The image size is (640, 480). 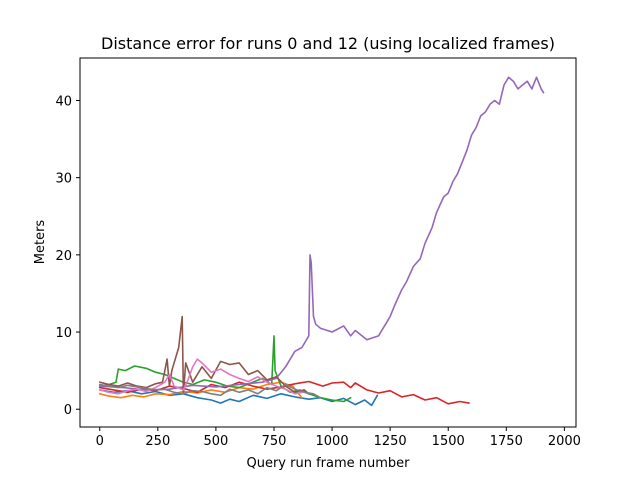 I want to click on x-tick-label: 250, so click(x=157, y=441).